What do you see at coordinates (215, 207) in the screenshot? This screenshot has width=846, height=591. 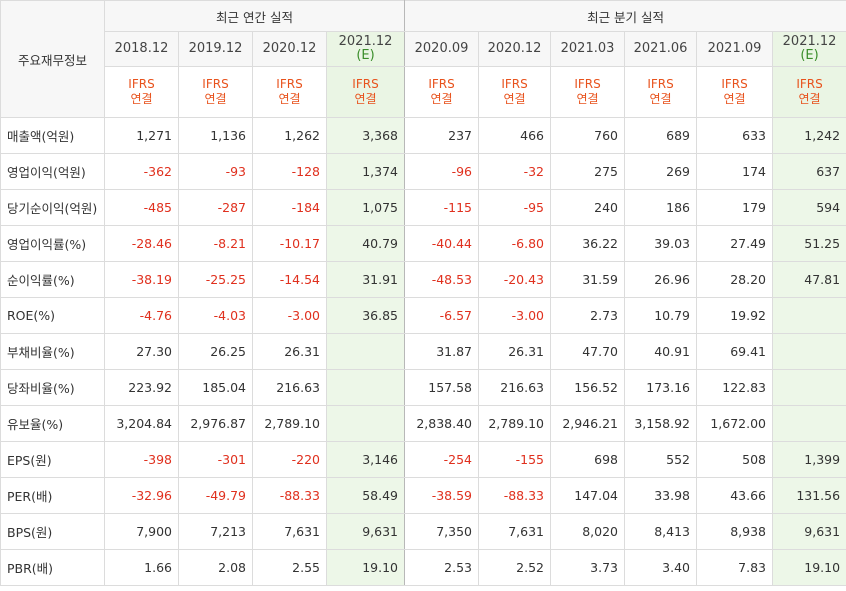 I see `table-cell: -287` at bounding box center [215, 207].